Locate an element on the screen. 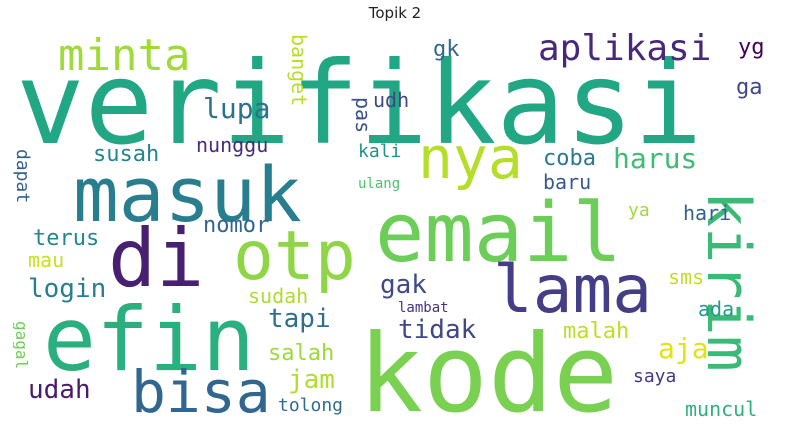  word-minta: minta is located at coordinates (124, 56).